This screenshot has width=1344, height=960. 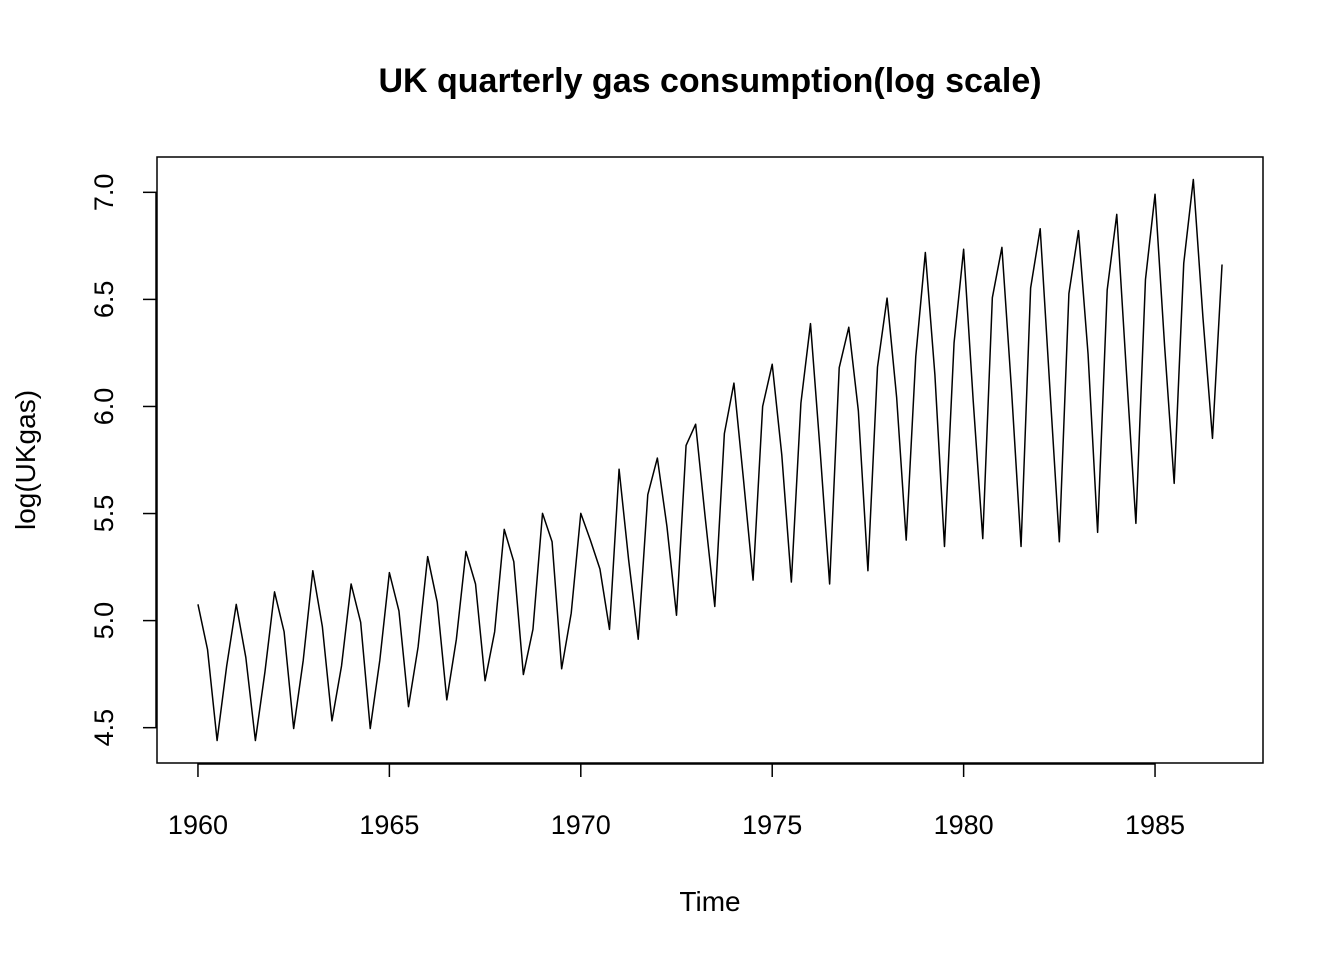 What do you see at coordinates (104, 193) in the screenshot?
I see `y-tick-label: 7.0` at bounding box center [104, 193].